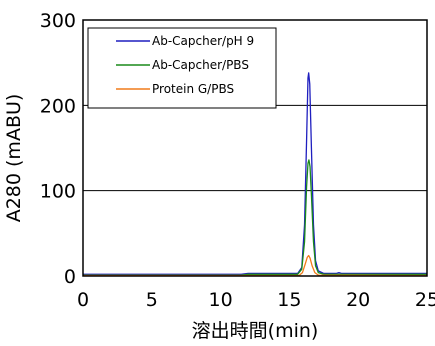 The width and height of the screenshot is (435, 346). I want to click on x-tick-label: 15, so click(289, 300).